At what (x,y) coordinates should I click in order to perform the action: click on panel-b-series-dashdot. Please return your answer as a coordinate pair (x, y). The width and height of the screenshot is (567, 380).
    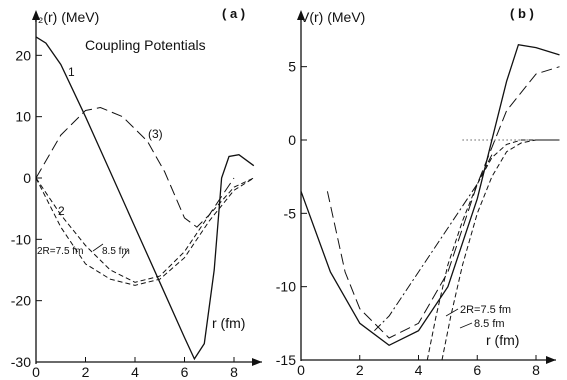
    Looking at the image, I should click on (433, 243).